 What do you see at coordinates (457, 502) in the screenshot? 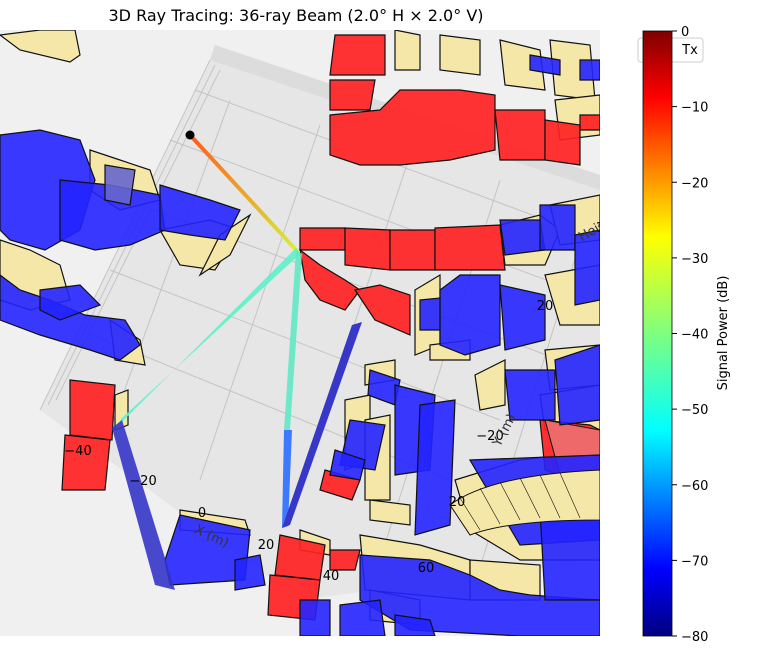
I see `y-tick-label: 20` at bounding box center [457, 502].